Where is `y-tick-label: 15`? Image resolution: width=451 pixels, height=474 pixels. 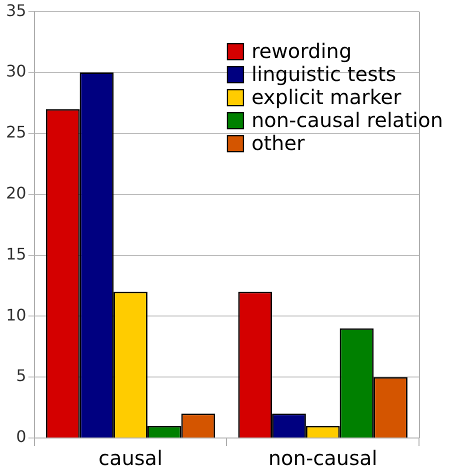 y-tick-label: 15 is located at coordinates (16, 254).